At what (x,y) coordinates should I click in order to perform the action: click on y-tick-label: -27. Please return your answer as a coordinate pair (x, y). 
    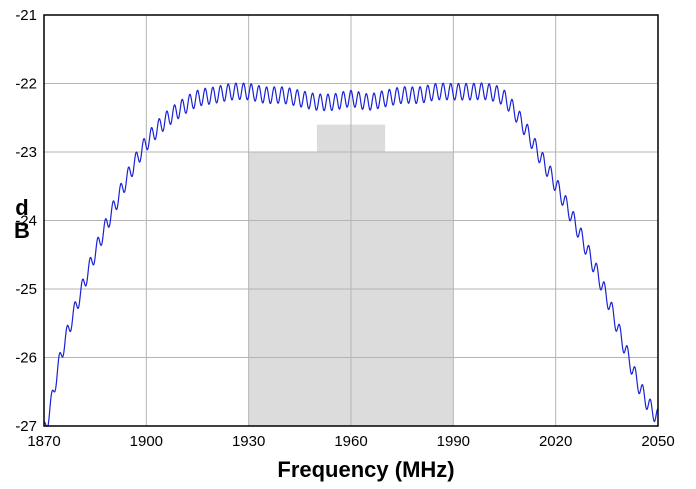
    Looking at the image, I should click on (26, 426).